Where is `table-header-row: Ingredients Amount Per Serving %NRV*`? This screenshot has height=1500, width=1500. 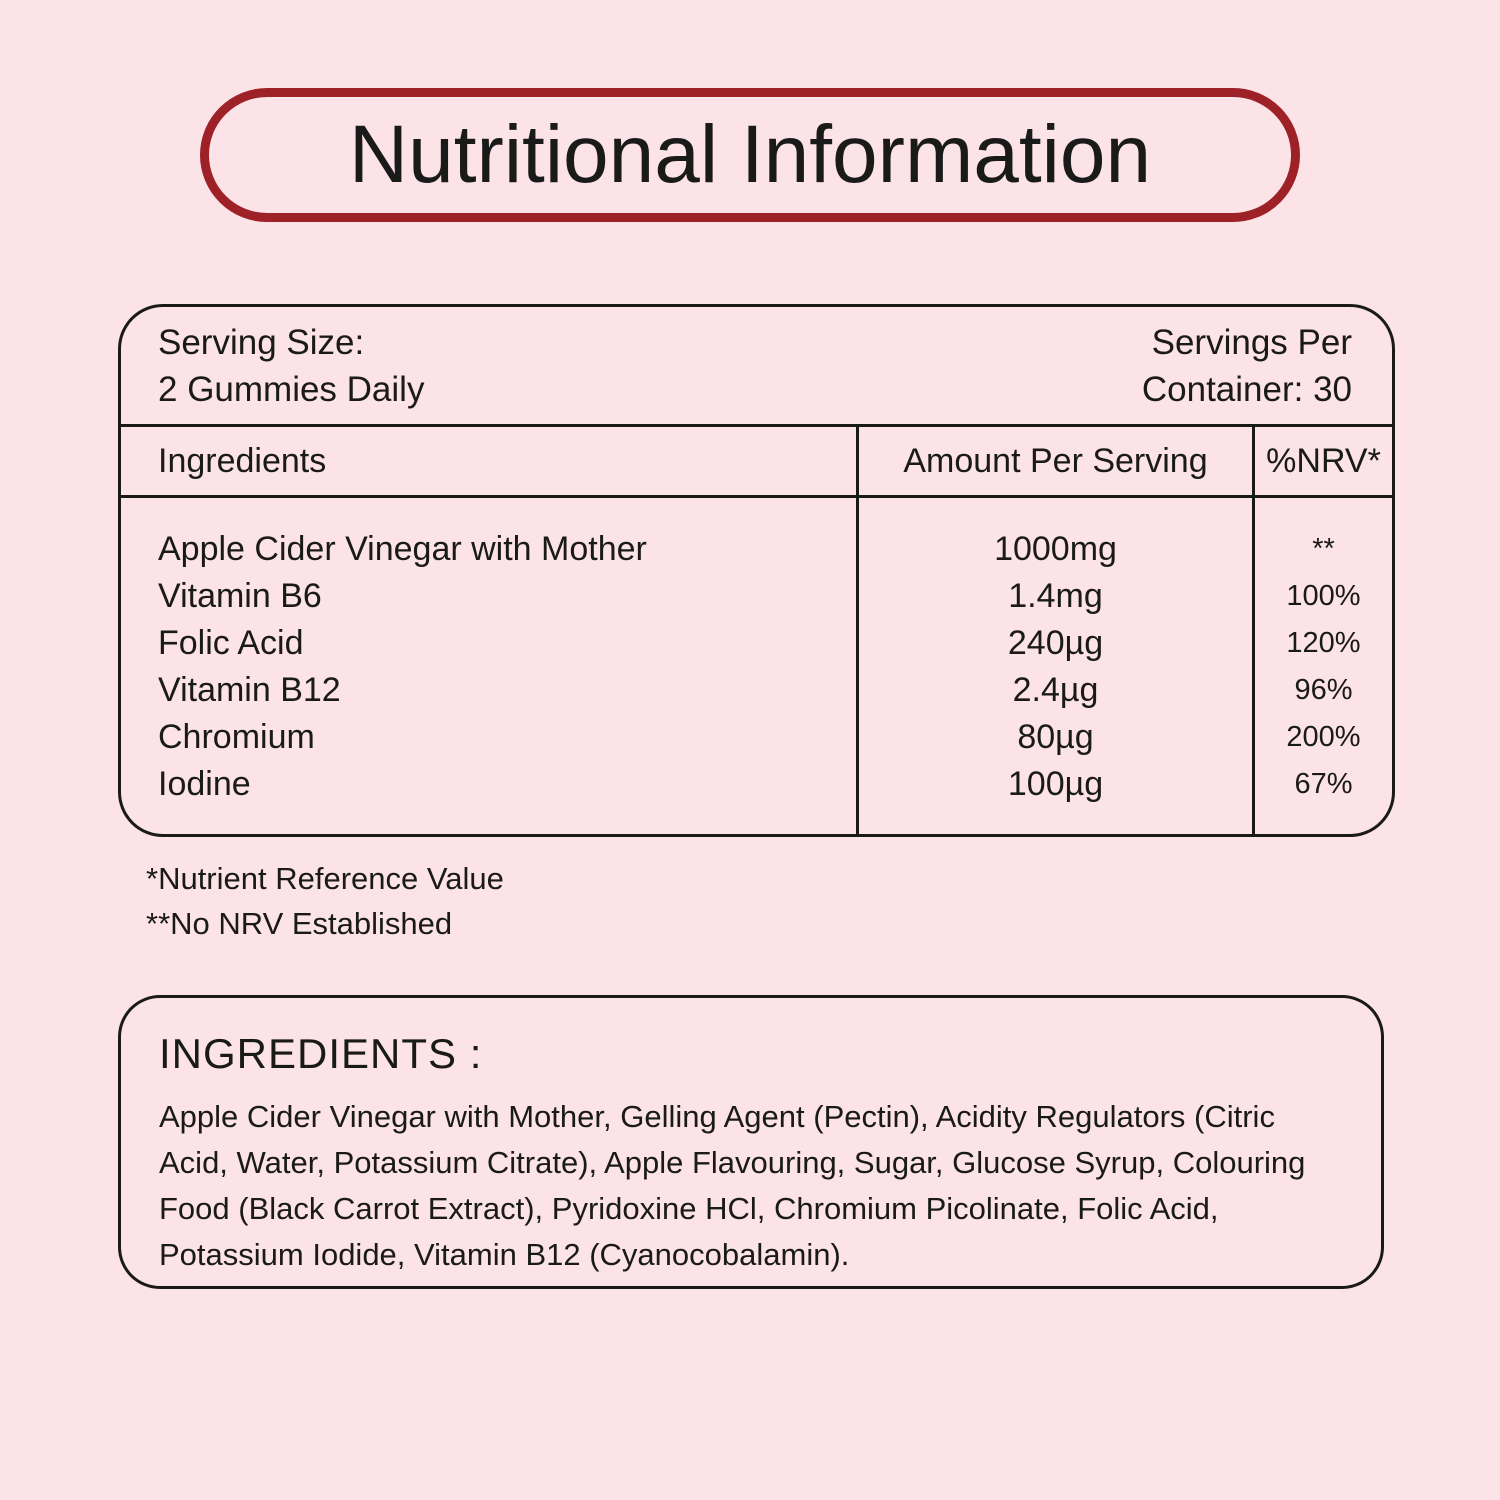 table-header-row: Ingredients Amount Per Serving %NRV* is located at coordinates (756, 462).